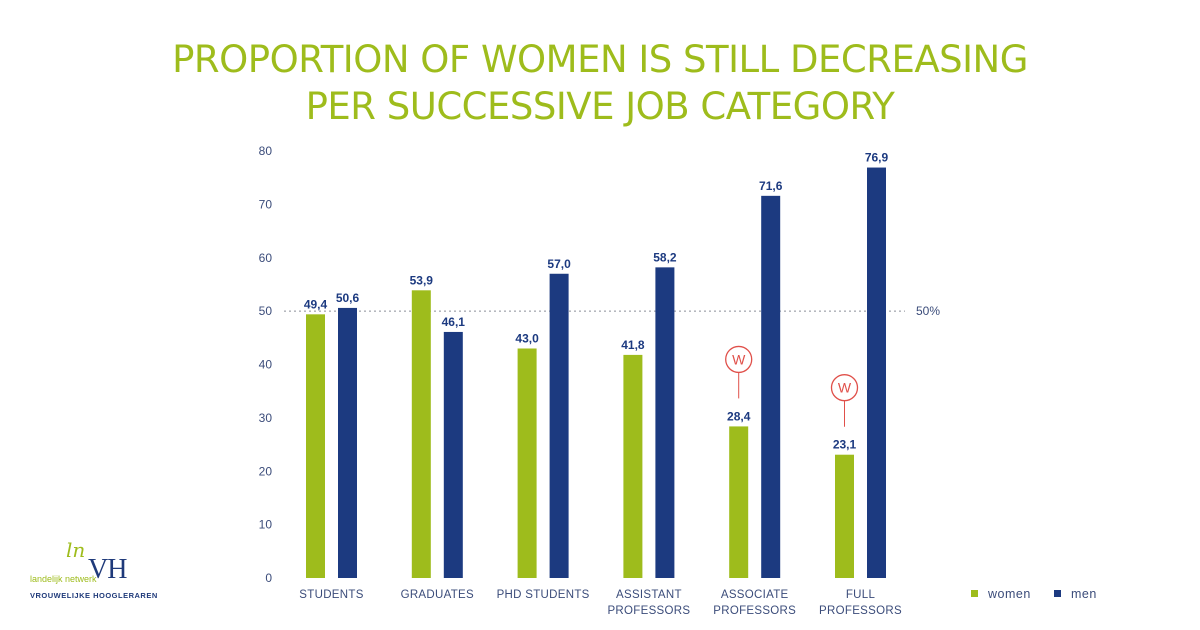 The image size is (1200, 630). I want to click on legend-label-women: women, so click(1009, 594).